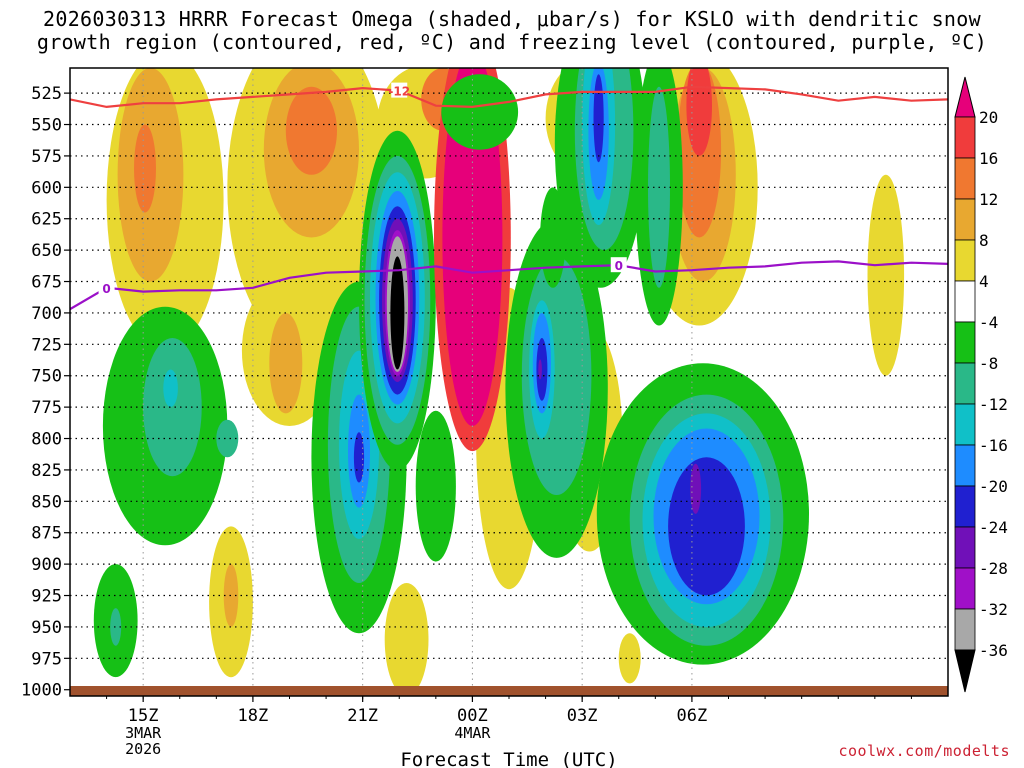 The image size is (1024, 768). Describe the element at coordinates (41, 691) in the screenshot. I see `ytick-label-1000: 1000` at that location.